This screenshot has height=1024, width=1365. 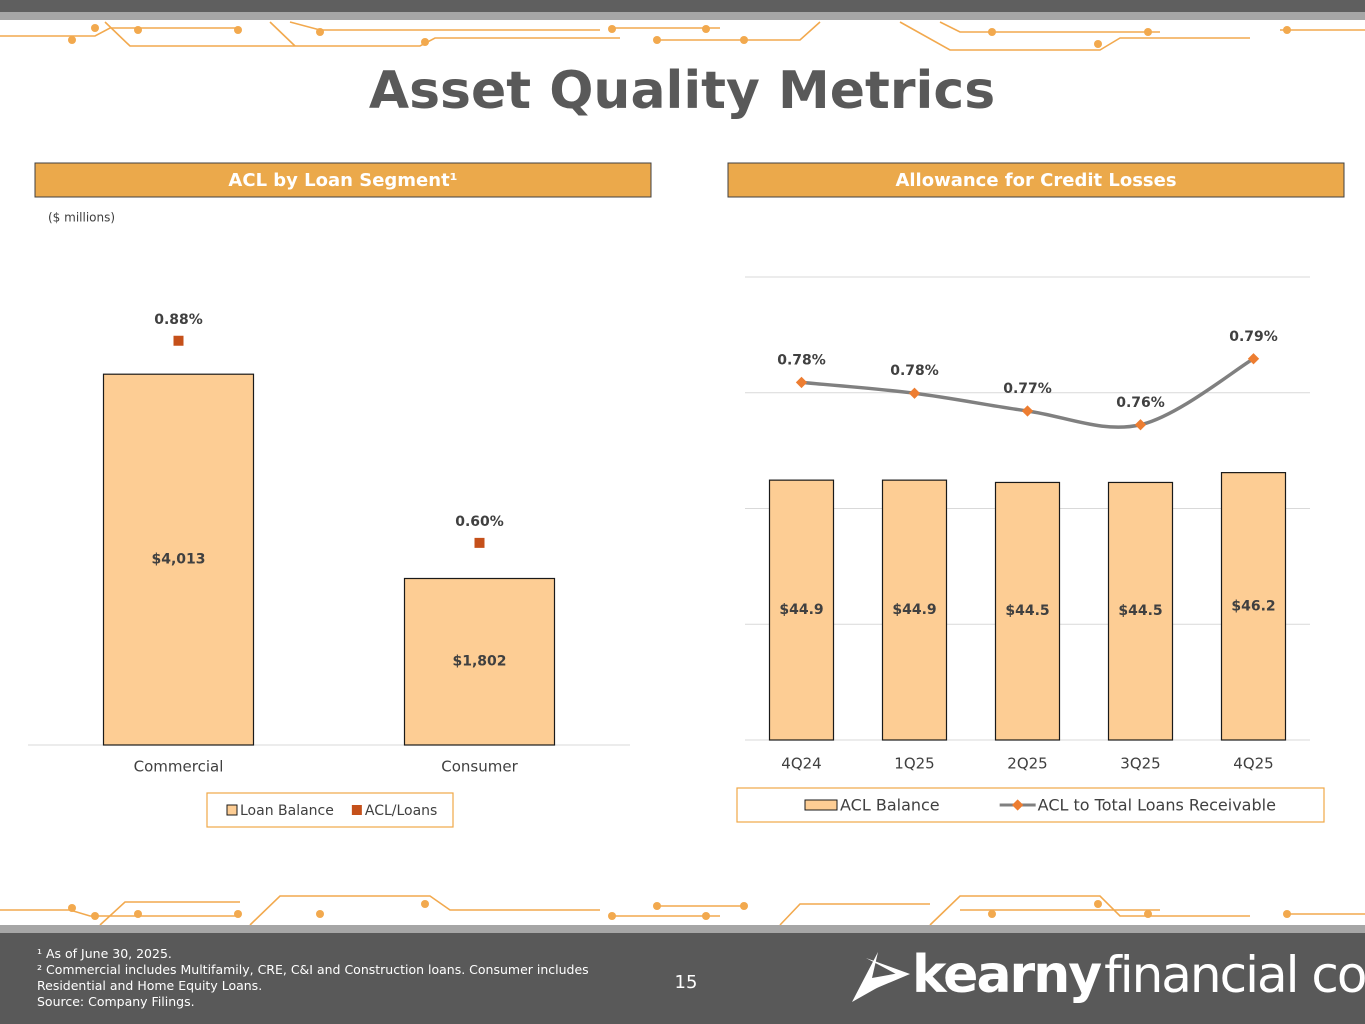 I want to click on top-band, so click(x=682, y=6).